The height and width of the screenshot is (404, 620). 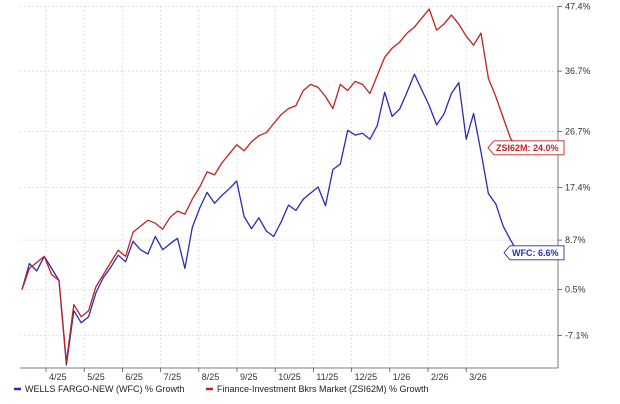 I want to click on y-axis-ticks: 47.4% 36.7% 26.7% 17.4% 8.7% 0.5% -7.1%, so click(x=574, y=171).